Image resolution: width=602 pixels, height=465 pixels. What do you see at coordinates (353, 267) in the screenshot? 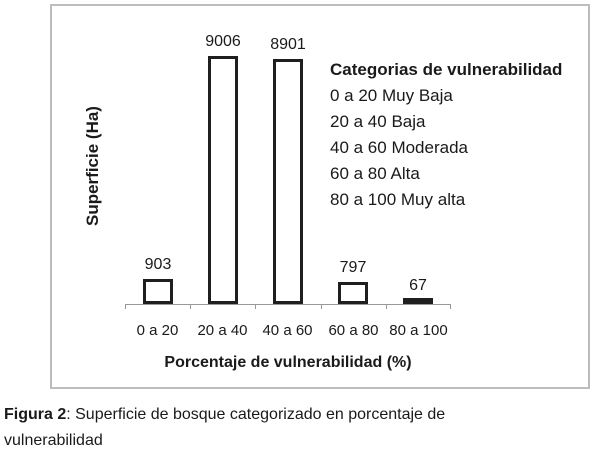
I see `bar-value-label: 797` at bounding box center [353, 267].